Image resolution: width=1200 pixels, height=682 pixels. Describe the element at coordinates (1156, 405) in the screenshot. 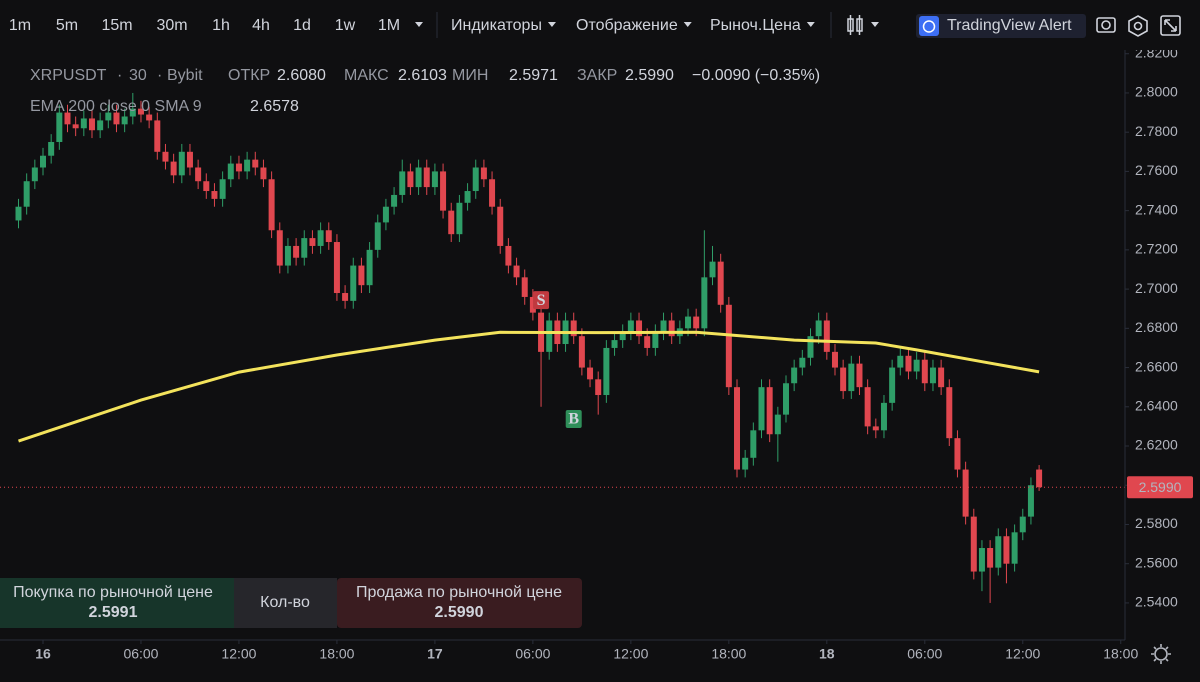

I see `y-tick-label: 2.6400` at that location.